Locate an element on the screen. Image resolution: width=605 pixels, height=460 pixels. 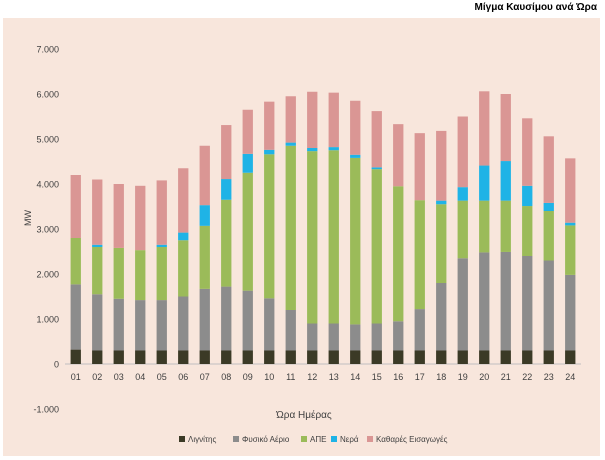
x-tick-label: 01 is located at coordinates (76, 377).